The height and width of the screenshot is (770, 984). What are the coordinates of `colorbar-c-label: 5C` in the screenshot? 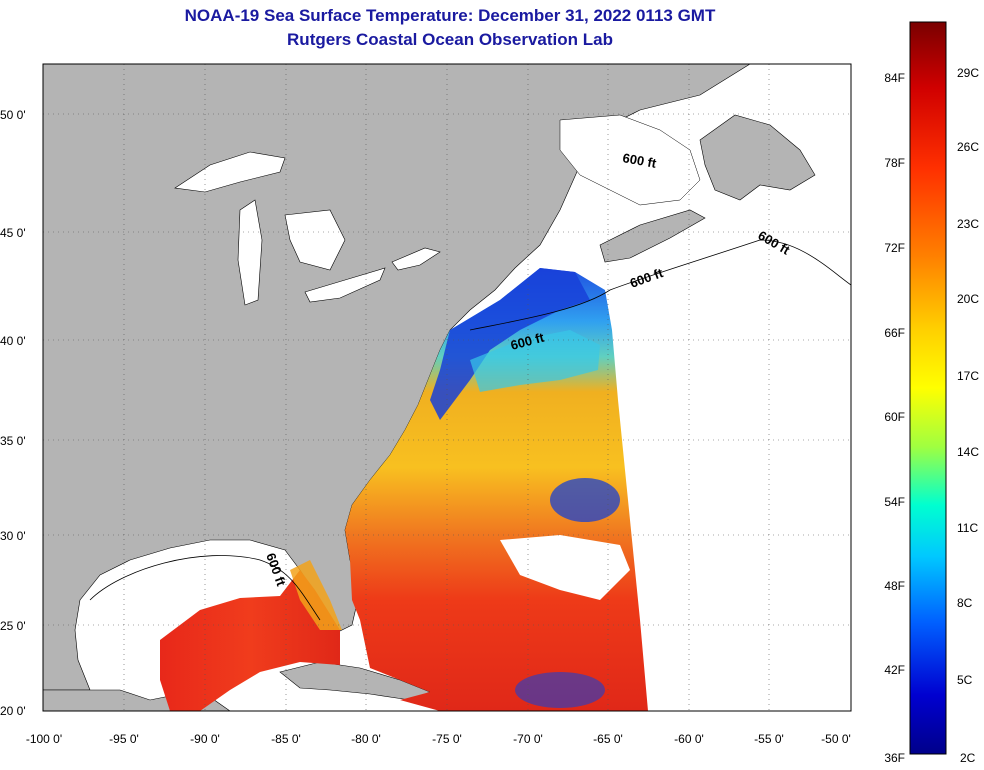 It's located at (965, 680).